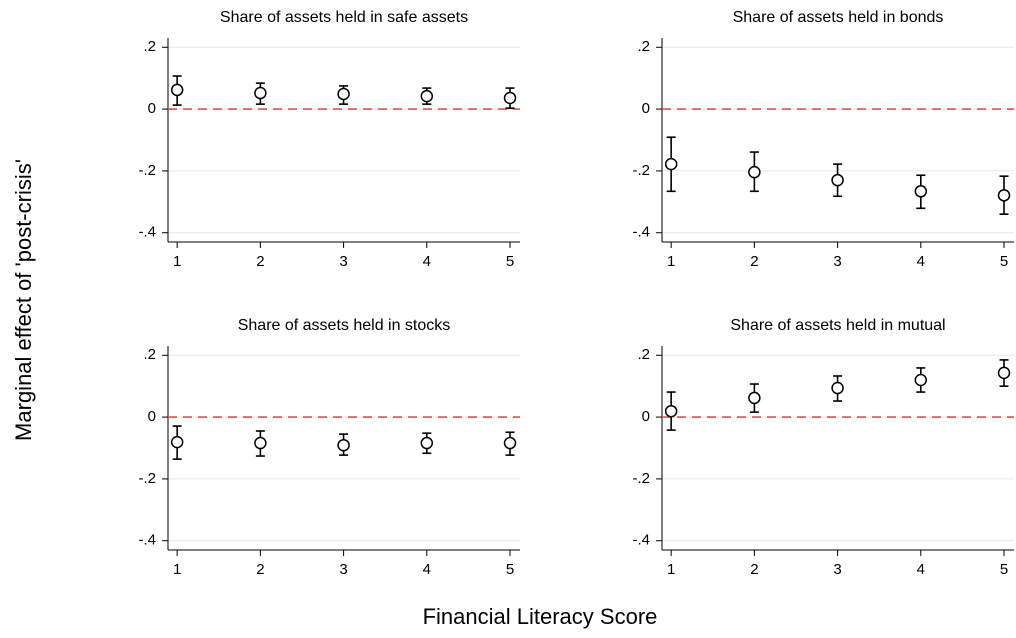 This screenshot has width=1016, height=638. I want to click on panel-title: Share of assets held in safe assets, so click(344, 17).